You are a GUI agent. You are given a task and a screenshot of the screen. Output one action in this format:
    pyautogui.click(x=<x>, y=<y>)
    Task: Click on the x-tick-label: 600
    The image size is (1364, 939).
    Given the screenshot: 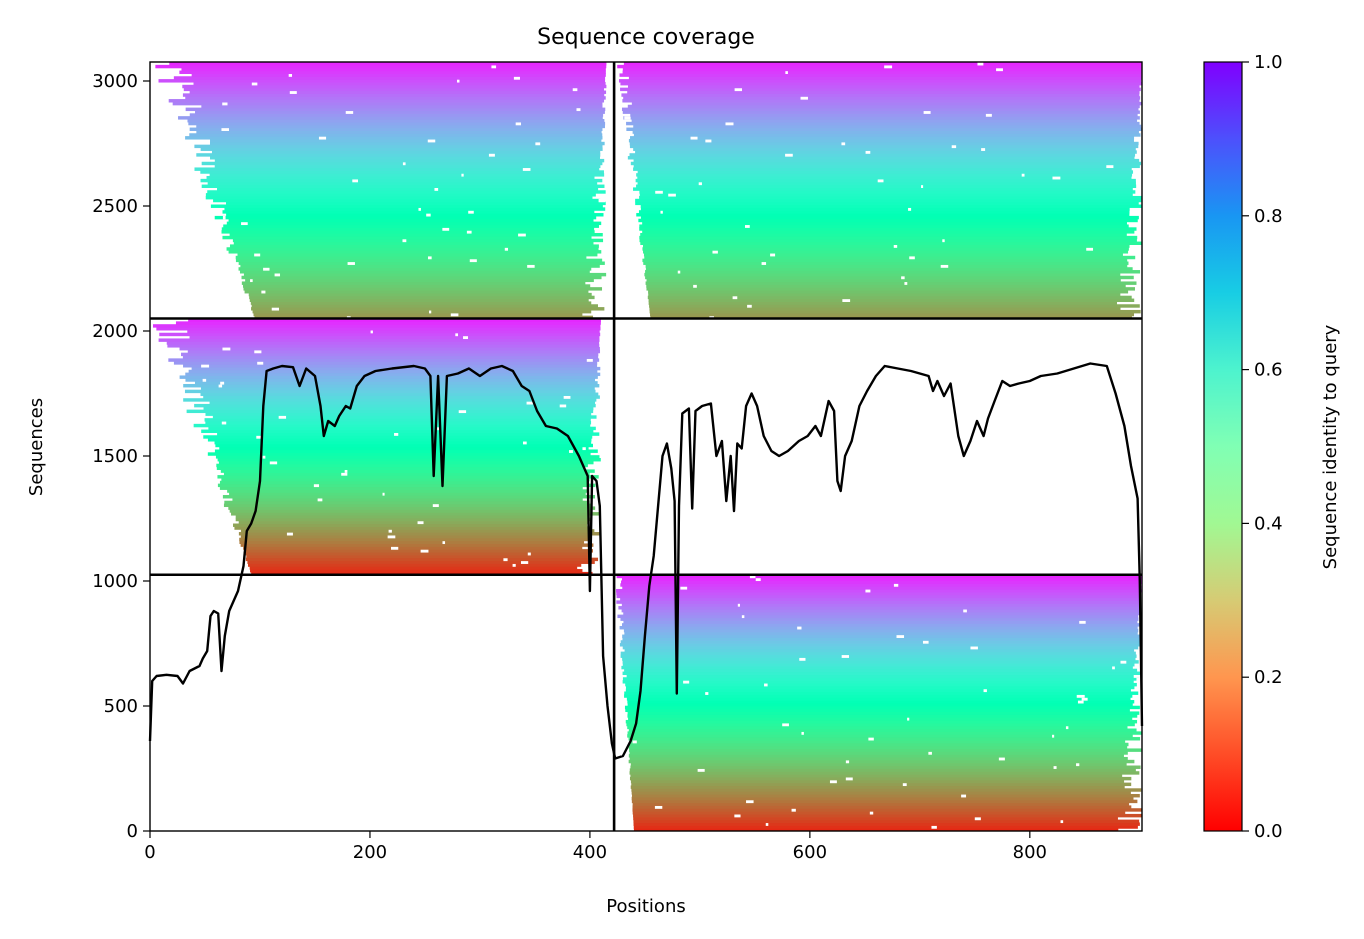 What is the action you would take?
    pyautogui.click(x=810, y=852)
    